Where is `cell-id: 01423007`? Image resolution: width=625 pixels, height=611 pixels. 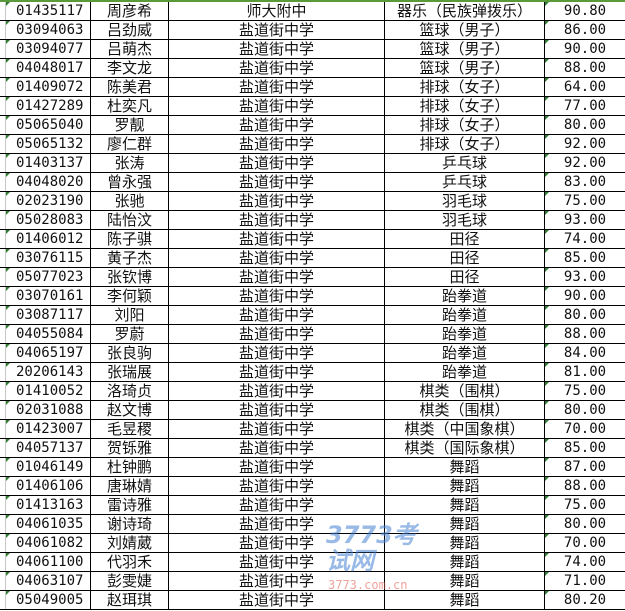 cell-id: 01423007 is located at coordinates (48, 429).